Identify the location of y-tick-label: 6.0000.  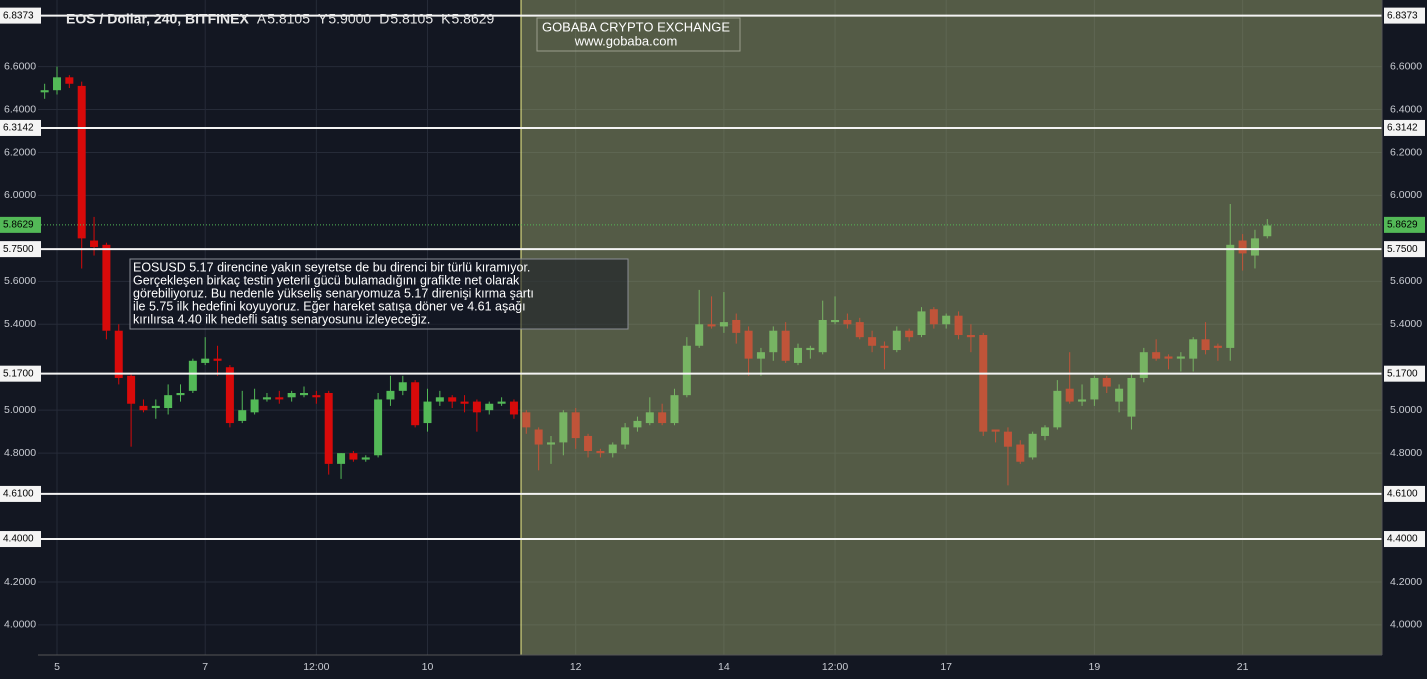
(1406, 195).